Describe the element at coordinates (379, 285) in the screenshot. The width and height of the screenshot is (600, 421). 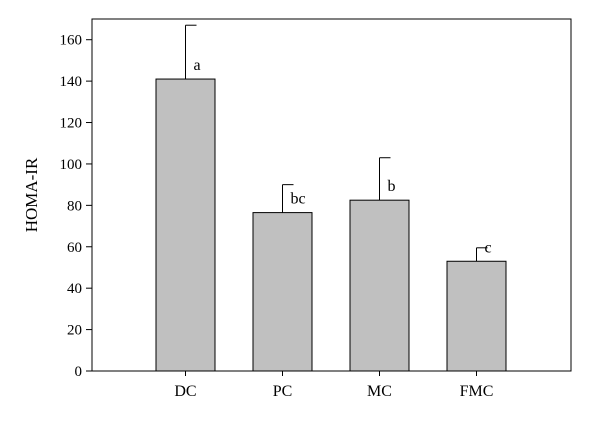
I see `bar-mc` at that location.